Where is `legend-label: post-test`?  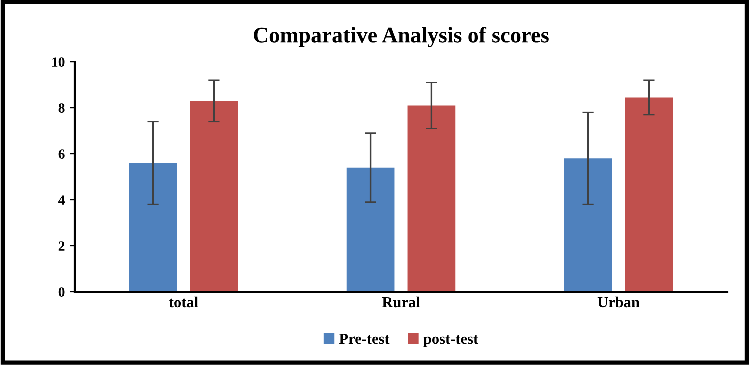
legend-label: post-test is located at coordinates (451, 341).